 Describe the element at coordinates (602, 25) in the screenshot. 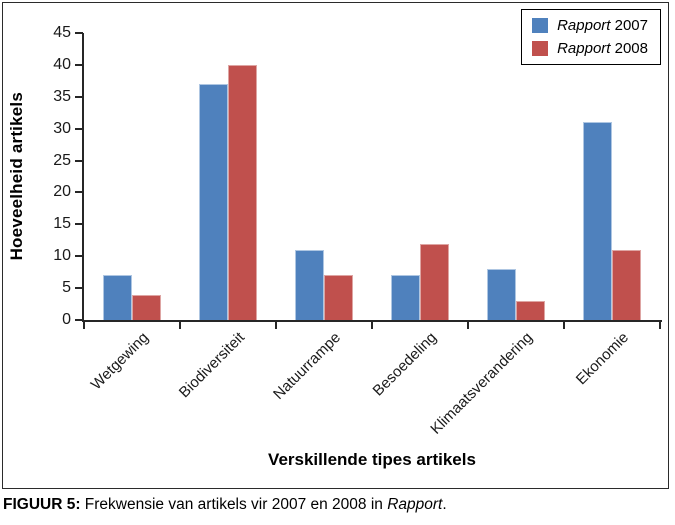

I see `legend-label: Rapport 2007` at that location.